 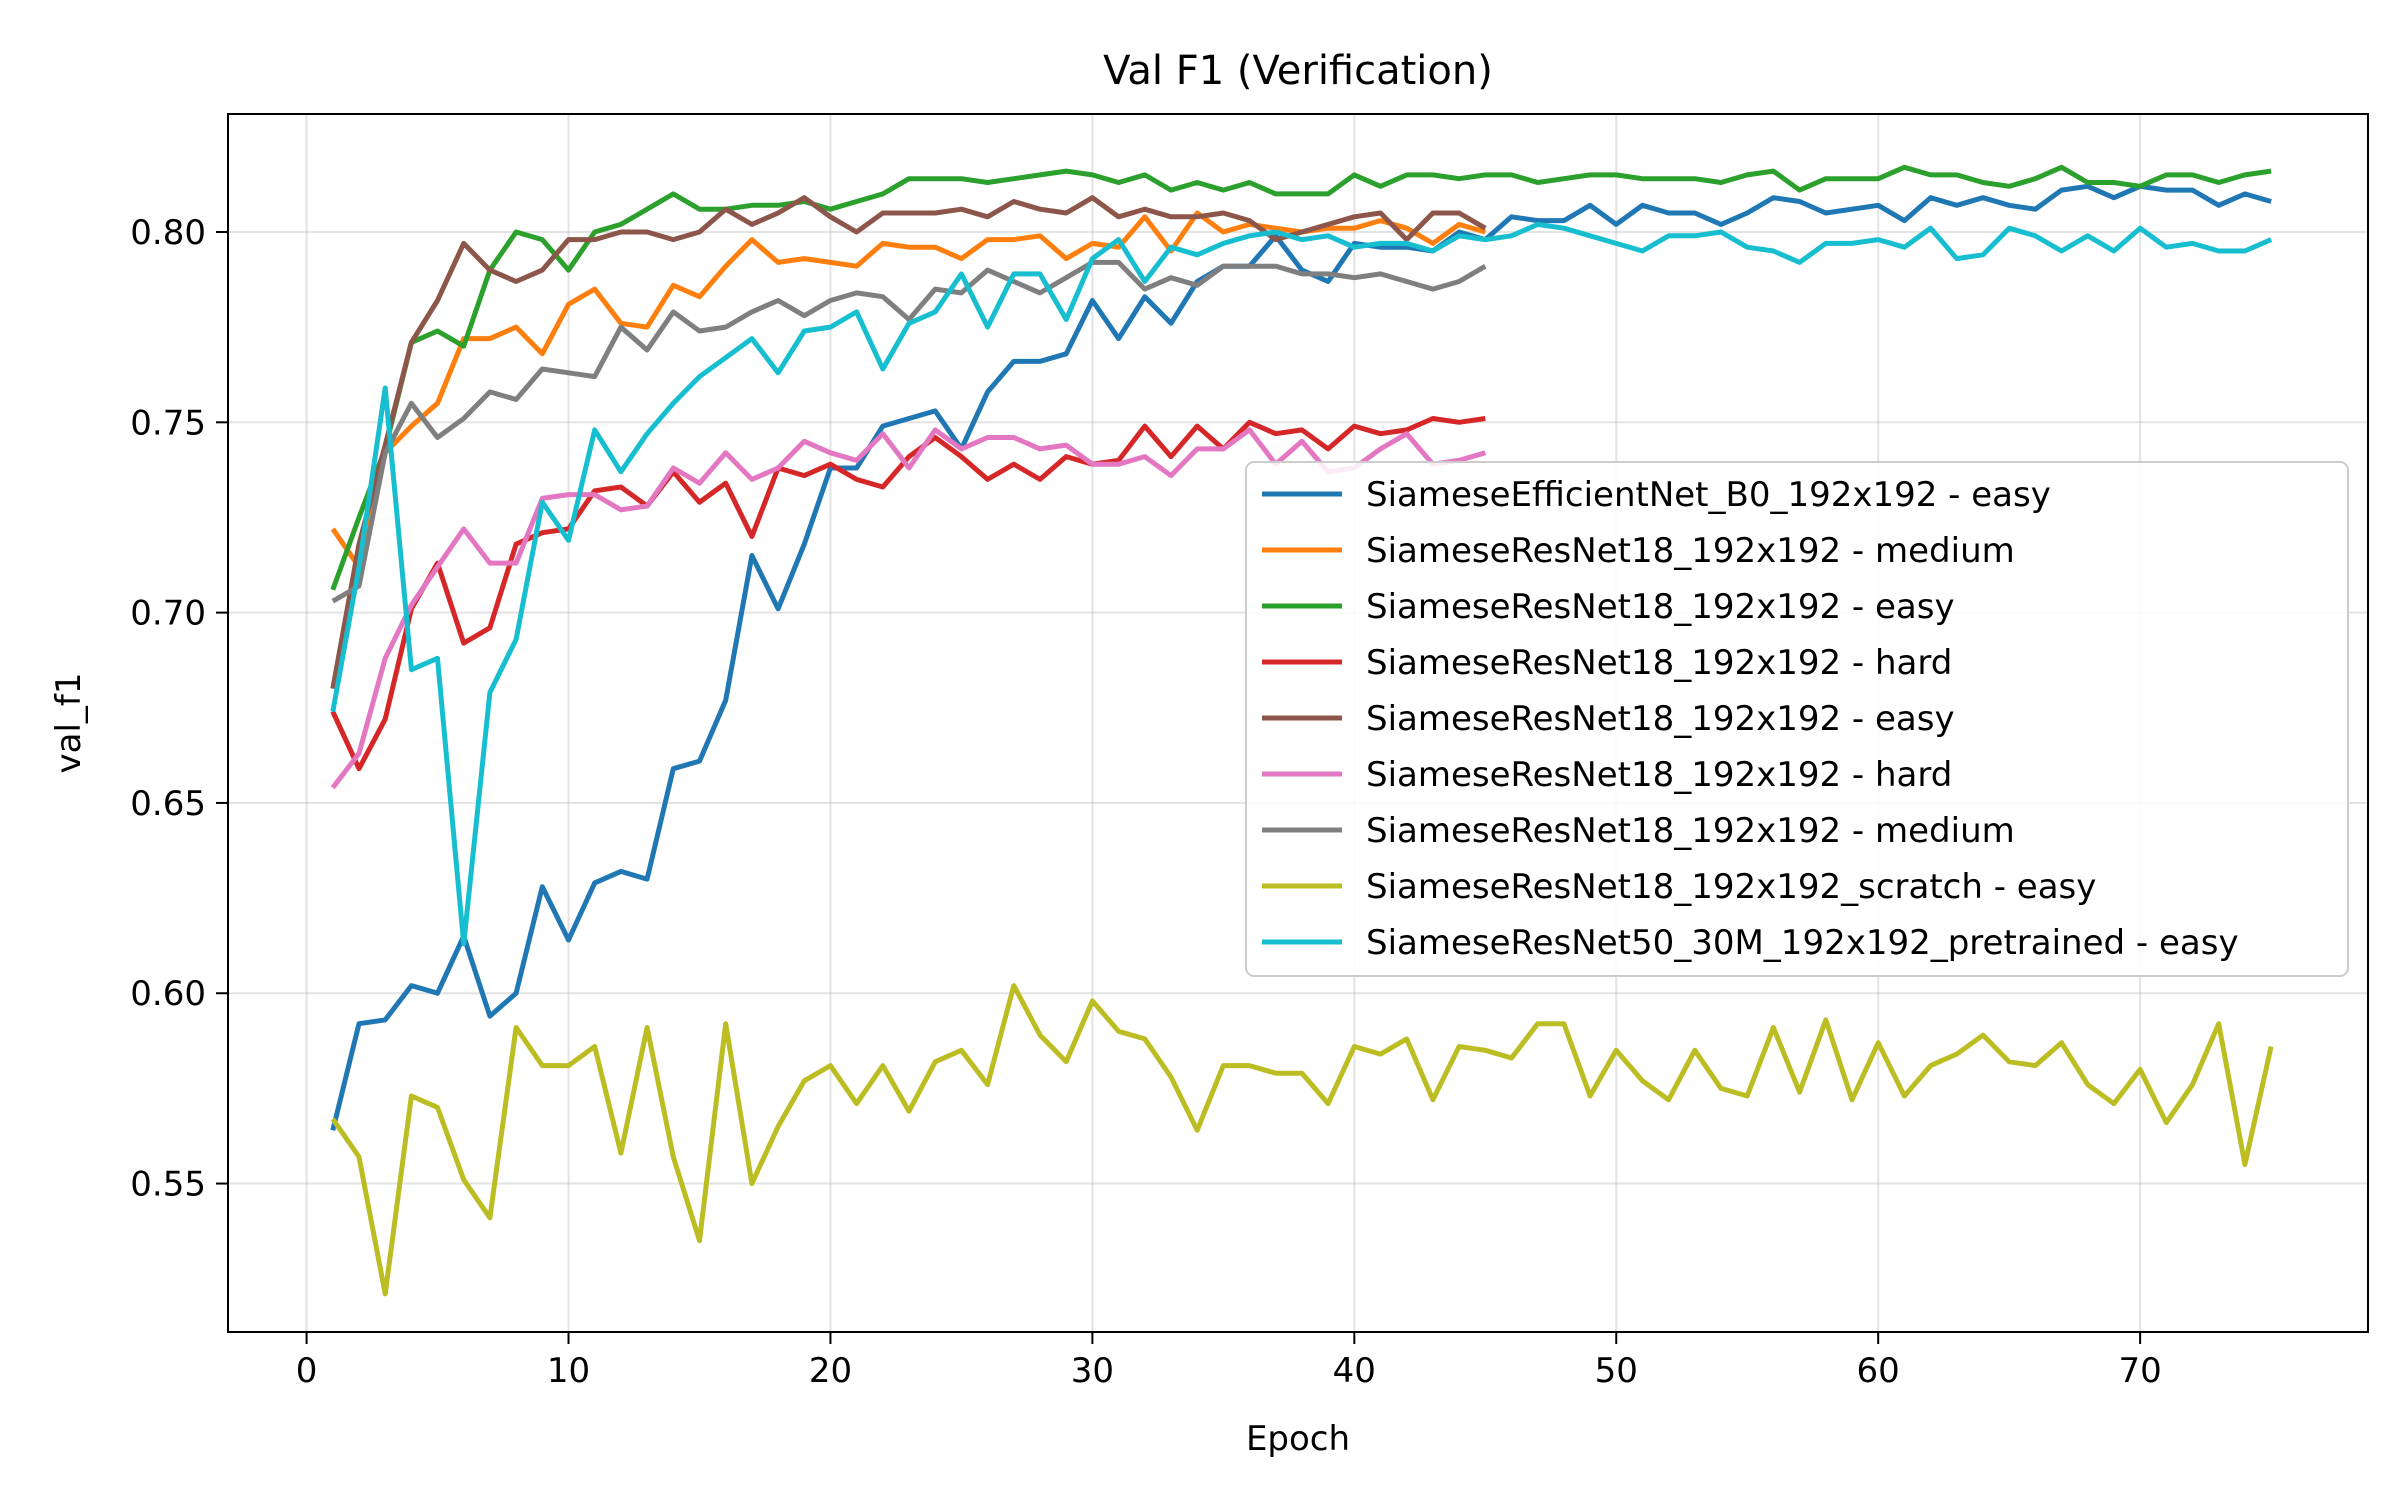 I want to click on y-axis-label: val_f1, so click(x=69, y=722).